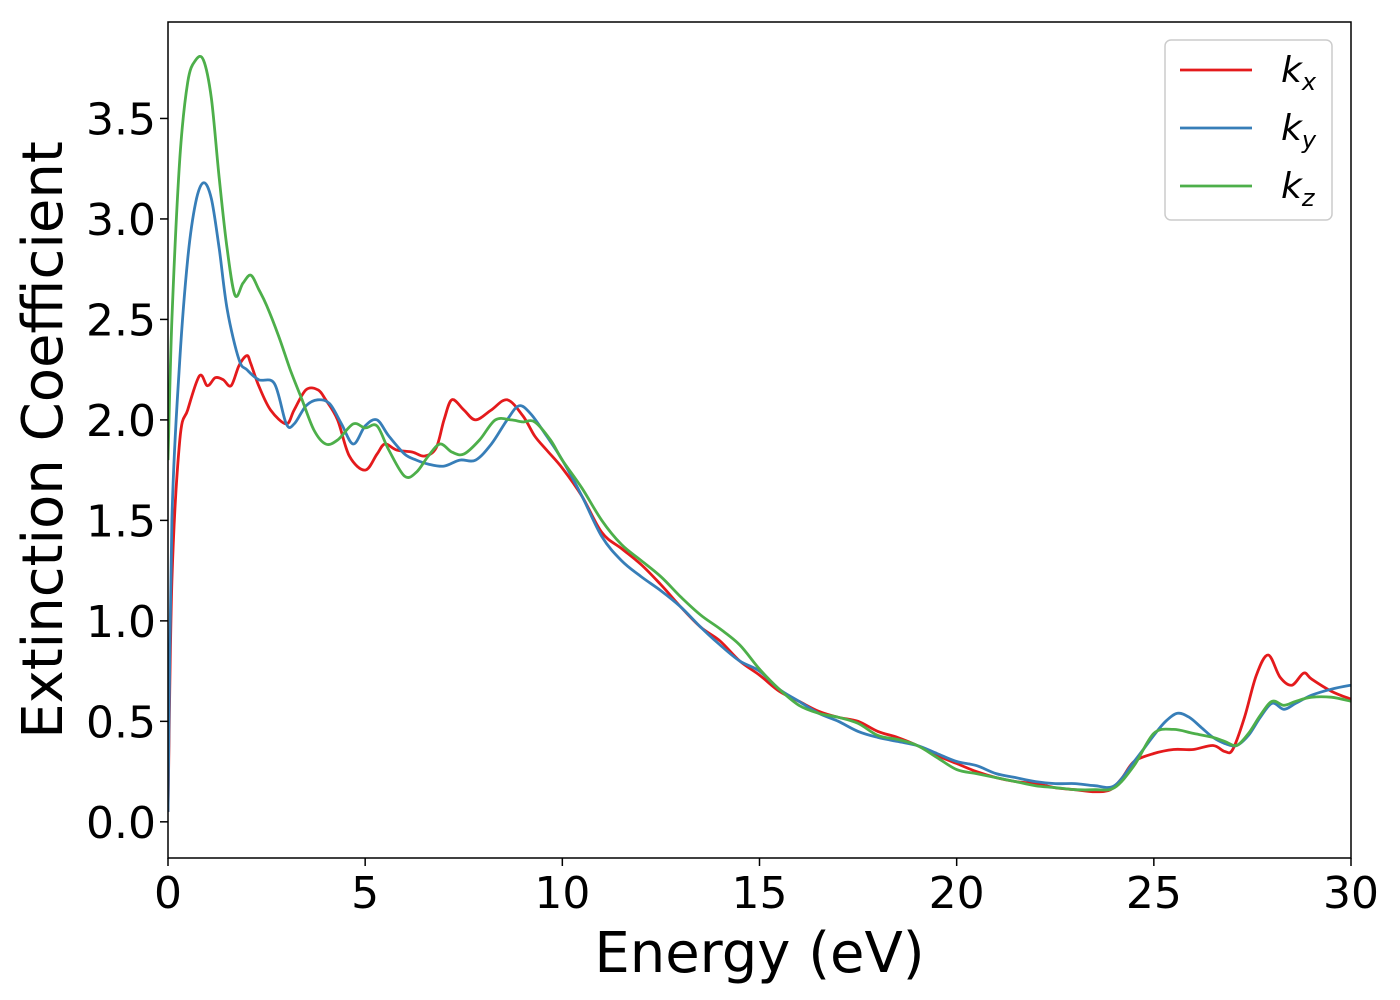 This screenshot has height=1000, width=1400. What do you see at coordinates (760, 893) in the screenshot?
I see `x-tick-label: 15` at bounding box center [760, 893].